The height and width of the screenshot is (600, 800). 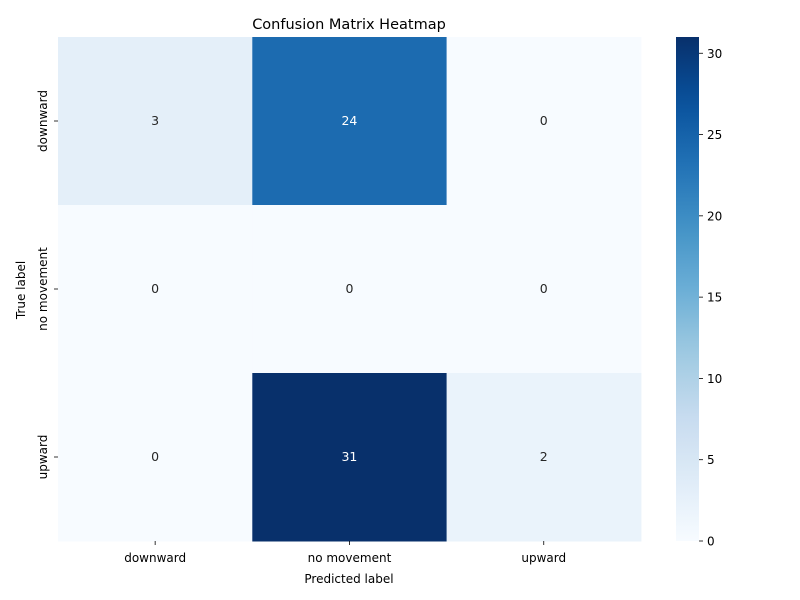 What do you see at coordinates (714, 379) in the screenshot?
I see `colorbar-tick-label: 10` at bounding box center [714, 379].